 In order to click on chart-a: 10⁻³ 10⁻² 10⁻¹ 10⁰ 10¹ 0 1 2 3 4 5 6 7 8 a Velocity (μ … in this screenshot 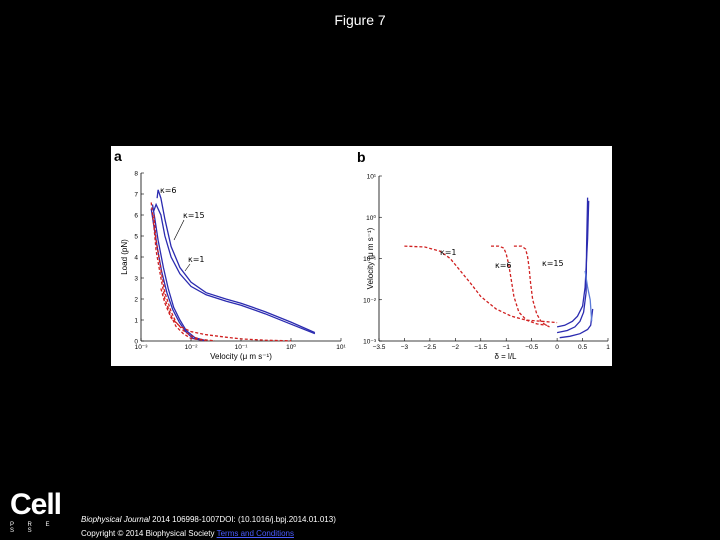, I will do `click(230, 254)`.